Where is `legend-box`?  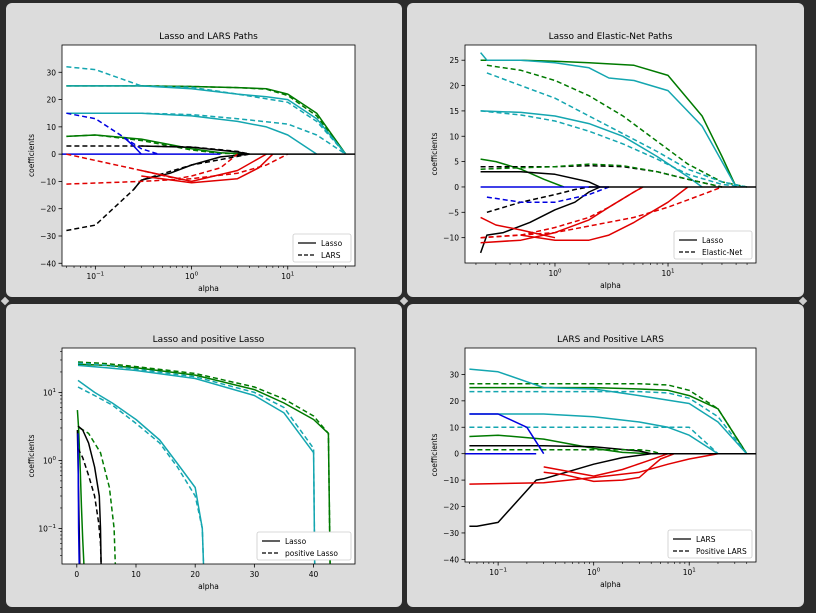 legend-box is located at coordinates (304, 546).